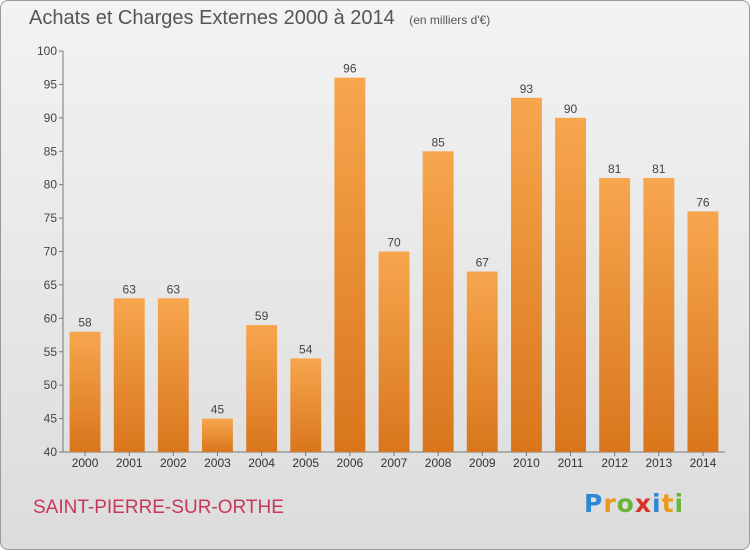  I want to click on chart-title: Achats et Charges Externes 2000 à 2014, so click(212, 18).